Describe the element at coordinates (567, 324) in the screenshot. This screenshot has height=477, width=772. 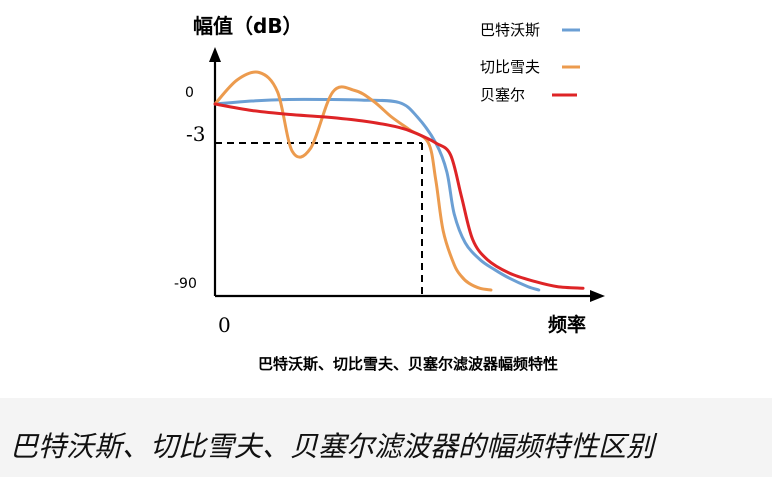
I see `x-axis-title: 频率` at that location.